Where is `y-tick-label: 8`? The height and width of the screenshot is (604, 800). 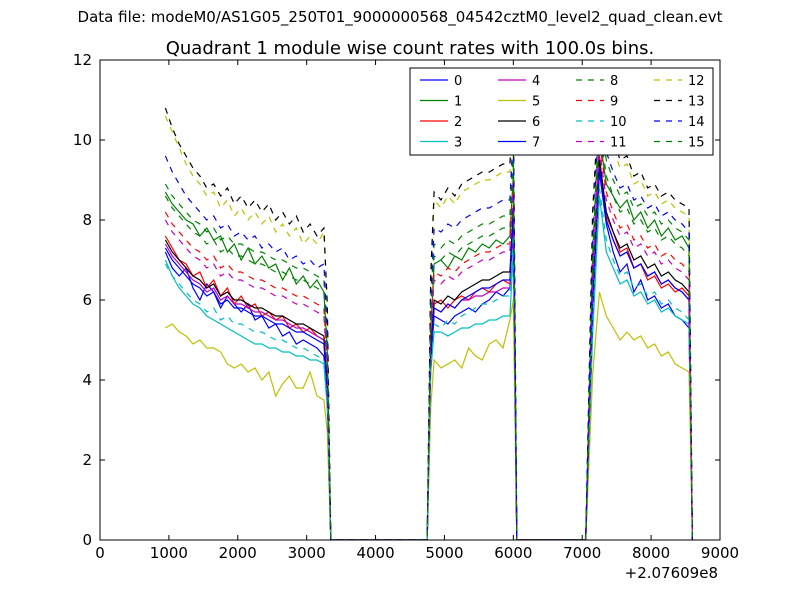 y-tick-label: 8 is located at coordinates (87, 220).